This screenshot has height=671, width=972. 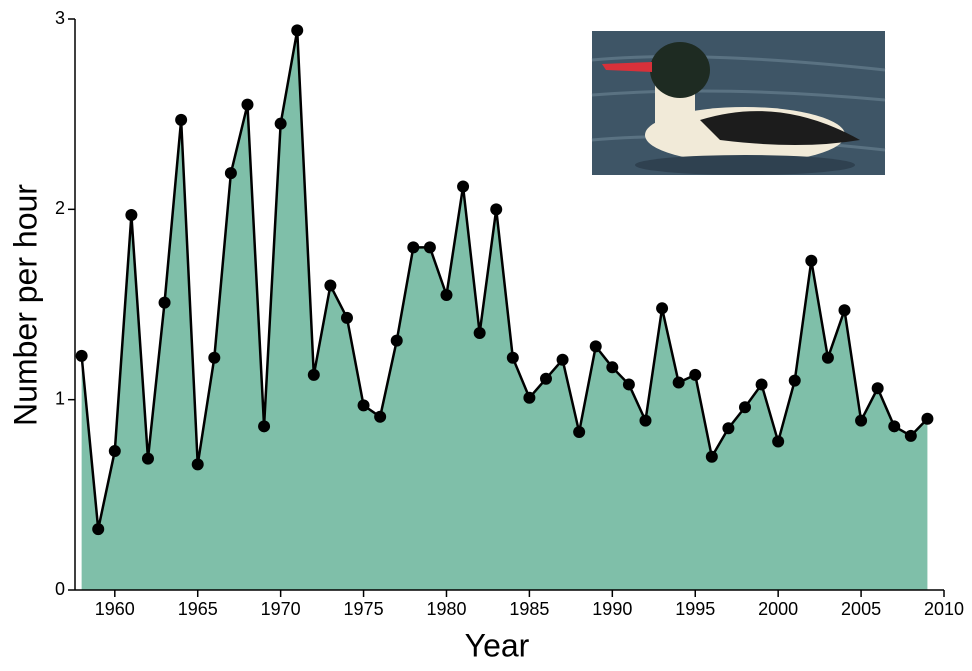 I want to click on x-tick-label: 1995, so click(x=695, y=609).